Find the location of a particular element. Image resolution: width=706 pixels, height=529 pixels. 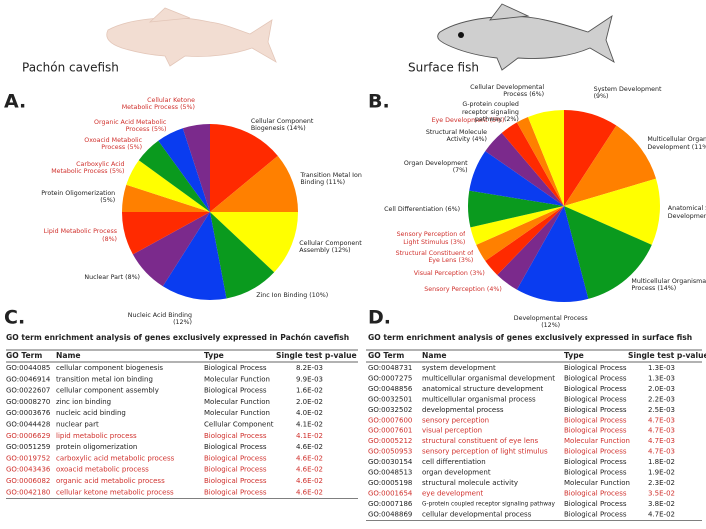

slice-label-text: Cellular Developmental Process (6%) is located at coordinates (505, 91).